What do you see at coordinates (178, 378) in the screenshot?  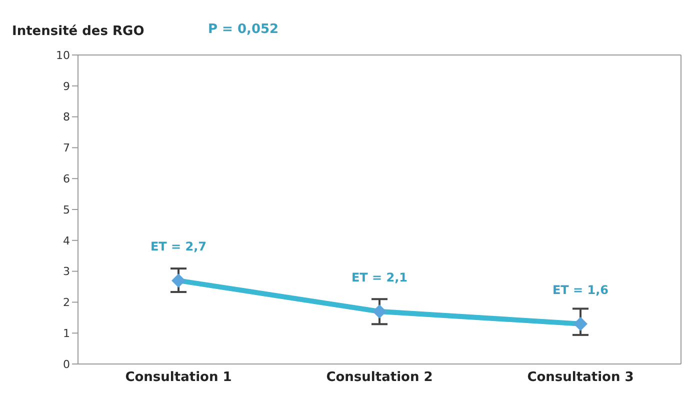 I see `x-tick-label: Consultation 1` at bounding box center [178, 378].